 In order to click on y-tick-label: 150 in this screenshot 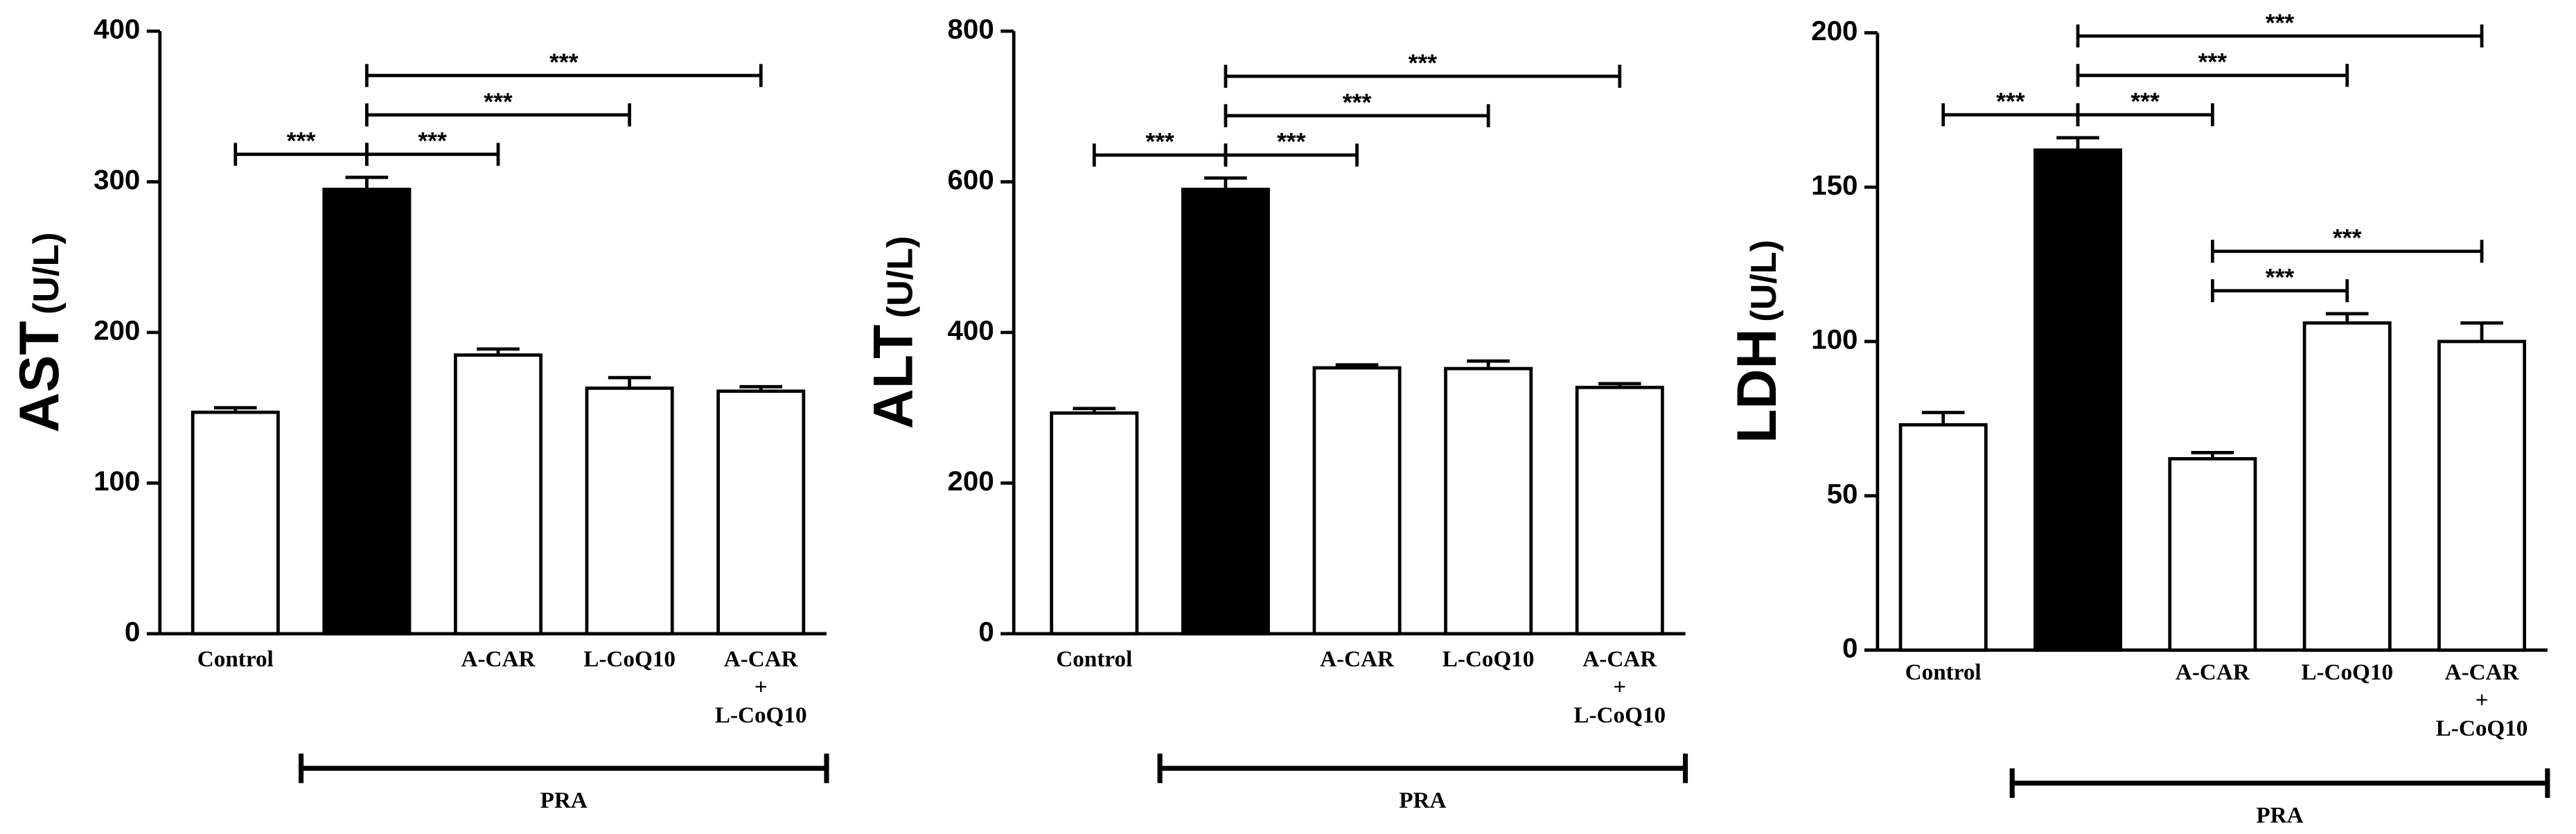, I will do `click(1835, 185)`.